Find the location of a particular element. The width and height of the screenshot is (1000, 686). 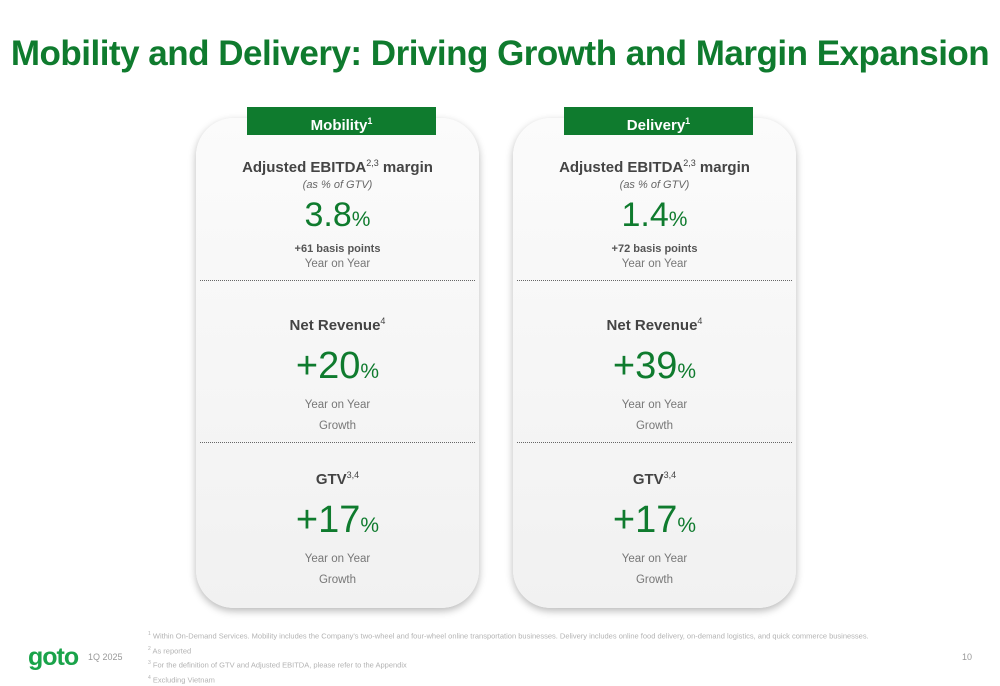

footnote-text: As reported is located at coordinates (171, 650).